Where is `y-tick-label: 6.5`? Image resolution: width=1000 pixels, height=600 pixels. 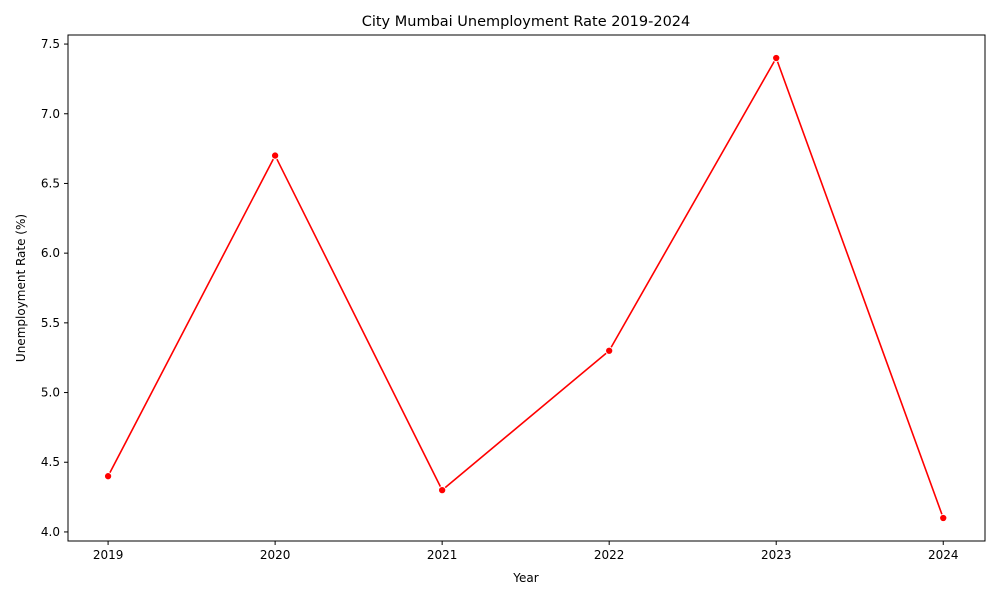
y-tick-label: 6.5 is located at coordinates (50, 183).